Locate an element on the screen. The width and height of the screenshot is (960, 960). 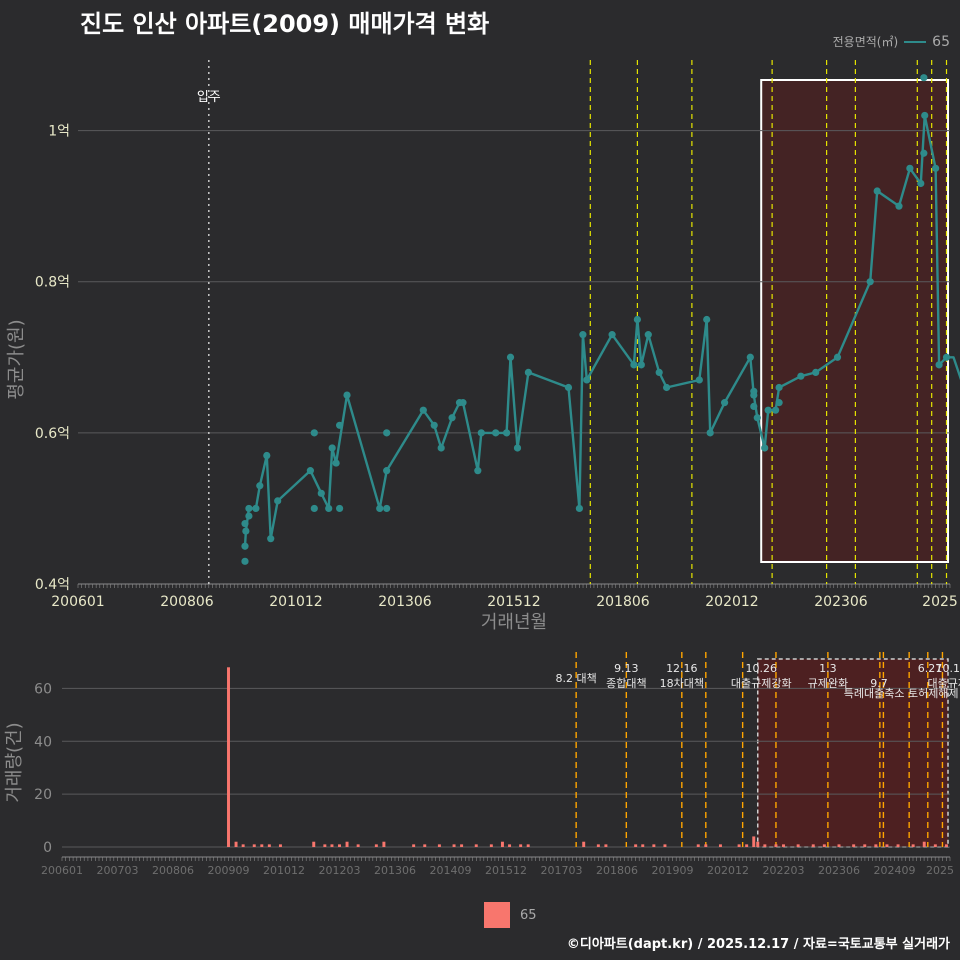
x-tick-label: 200909 is located at coordinates (229, 870).